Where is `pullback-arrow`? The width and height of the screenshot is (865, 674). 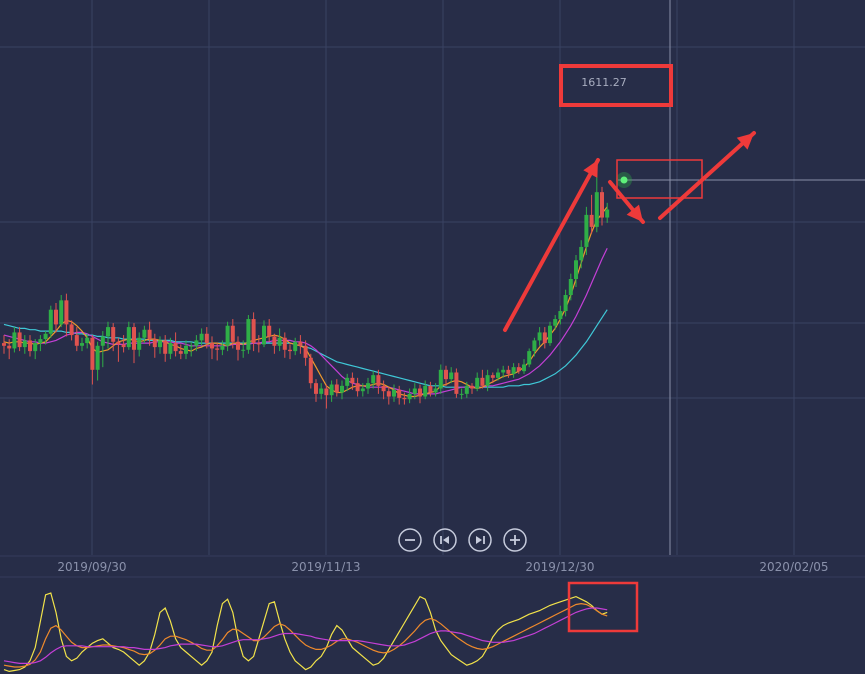 pullback-arrow is located at coordinates (626, 202).